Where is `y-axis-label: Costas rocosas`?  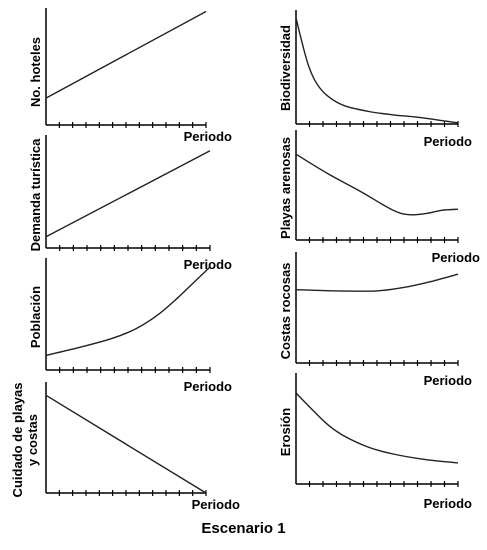
y-axis-label: Costas rocosas is located at coordinates (285, 311).